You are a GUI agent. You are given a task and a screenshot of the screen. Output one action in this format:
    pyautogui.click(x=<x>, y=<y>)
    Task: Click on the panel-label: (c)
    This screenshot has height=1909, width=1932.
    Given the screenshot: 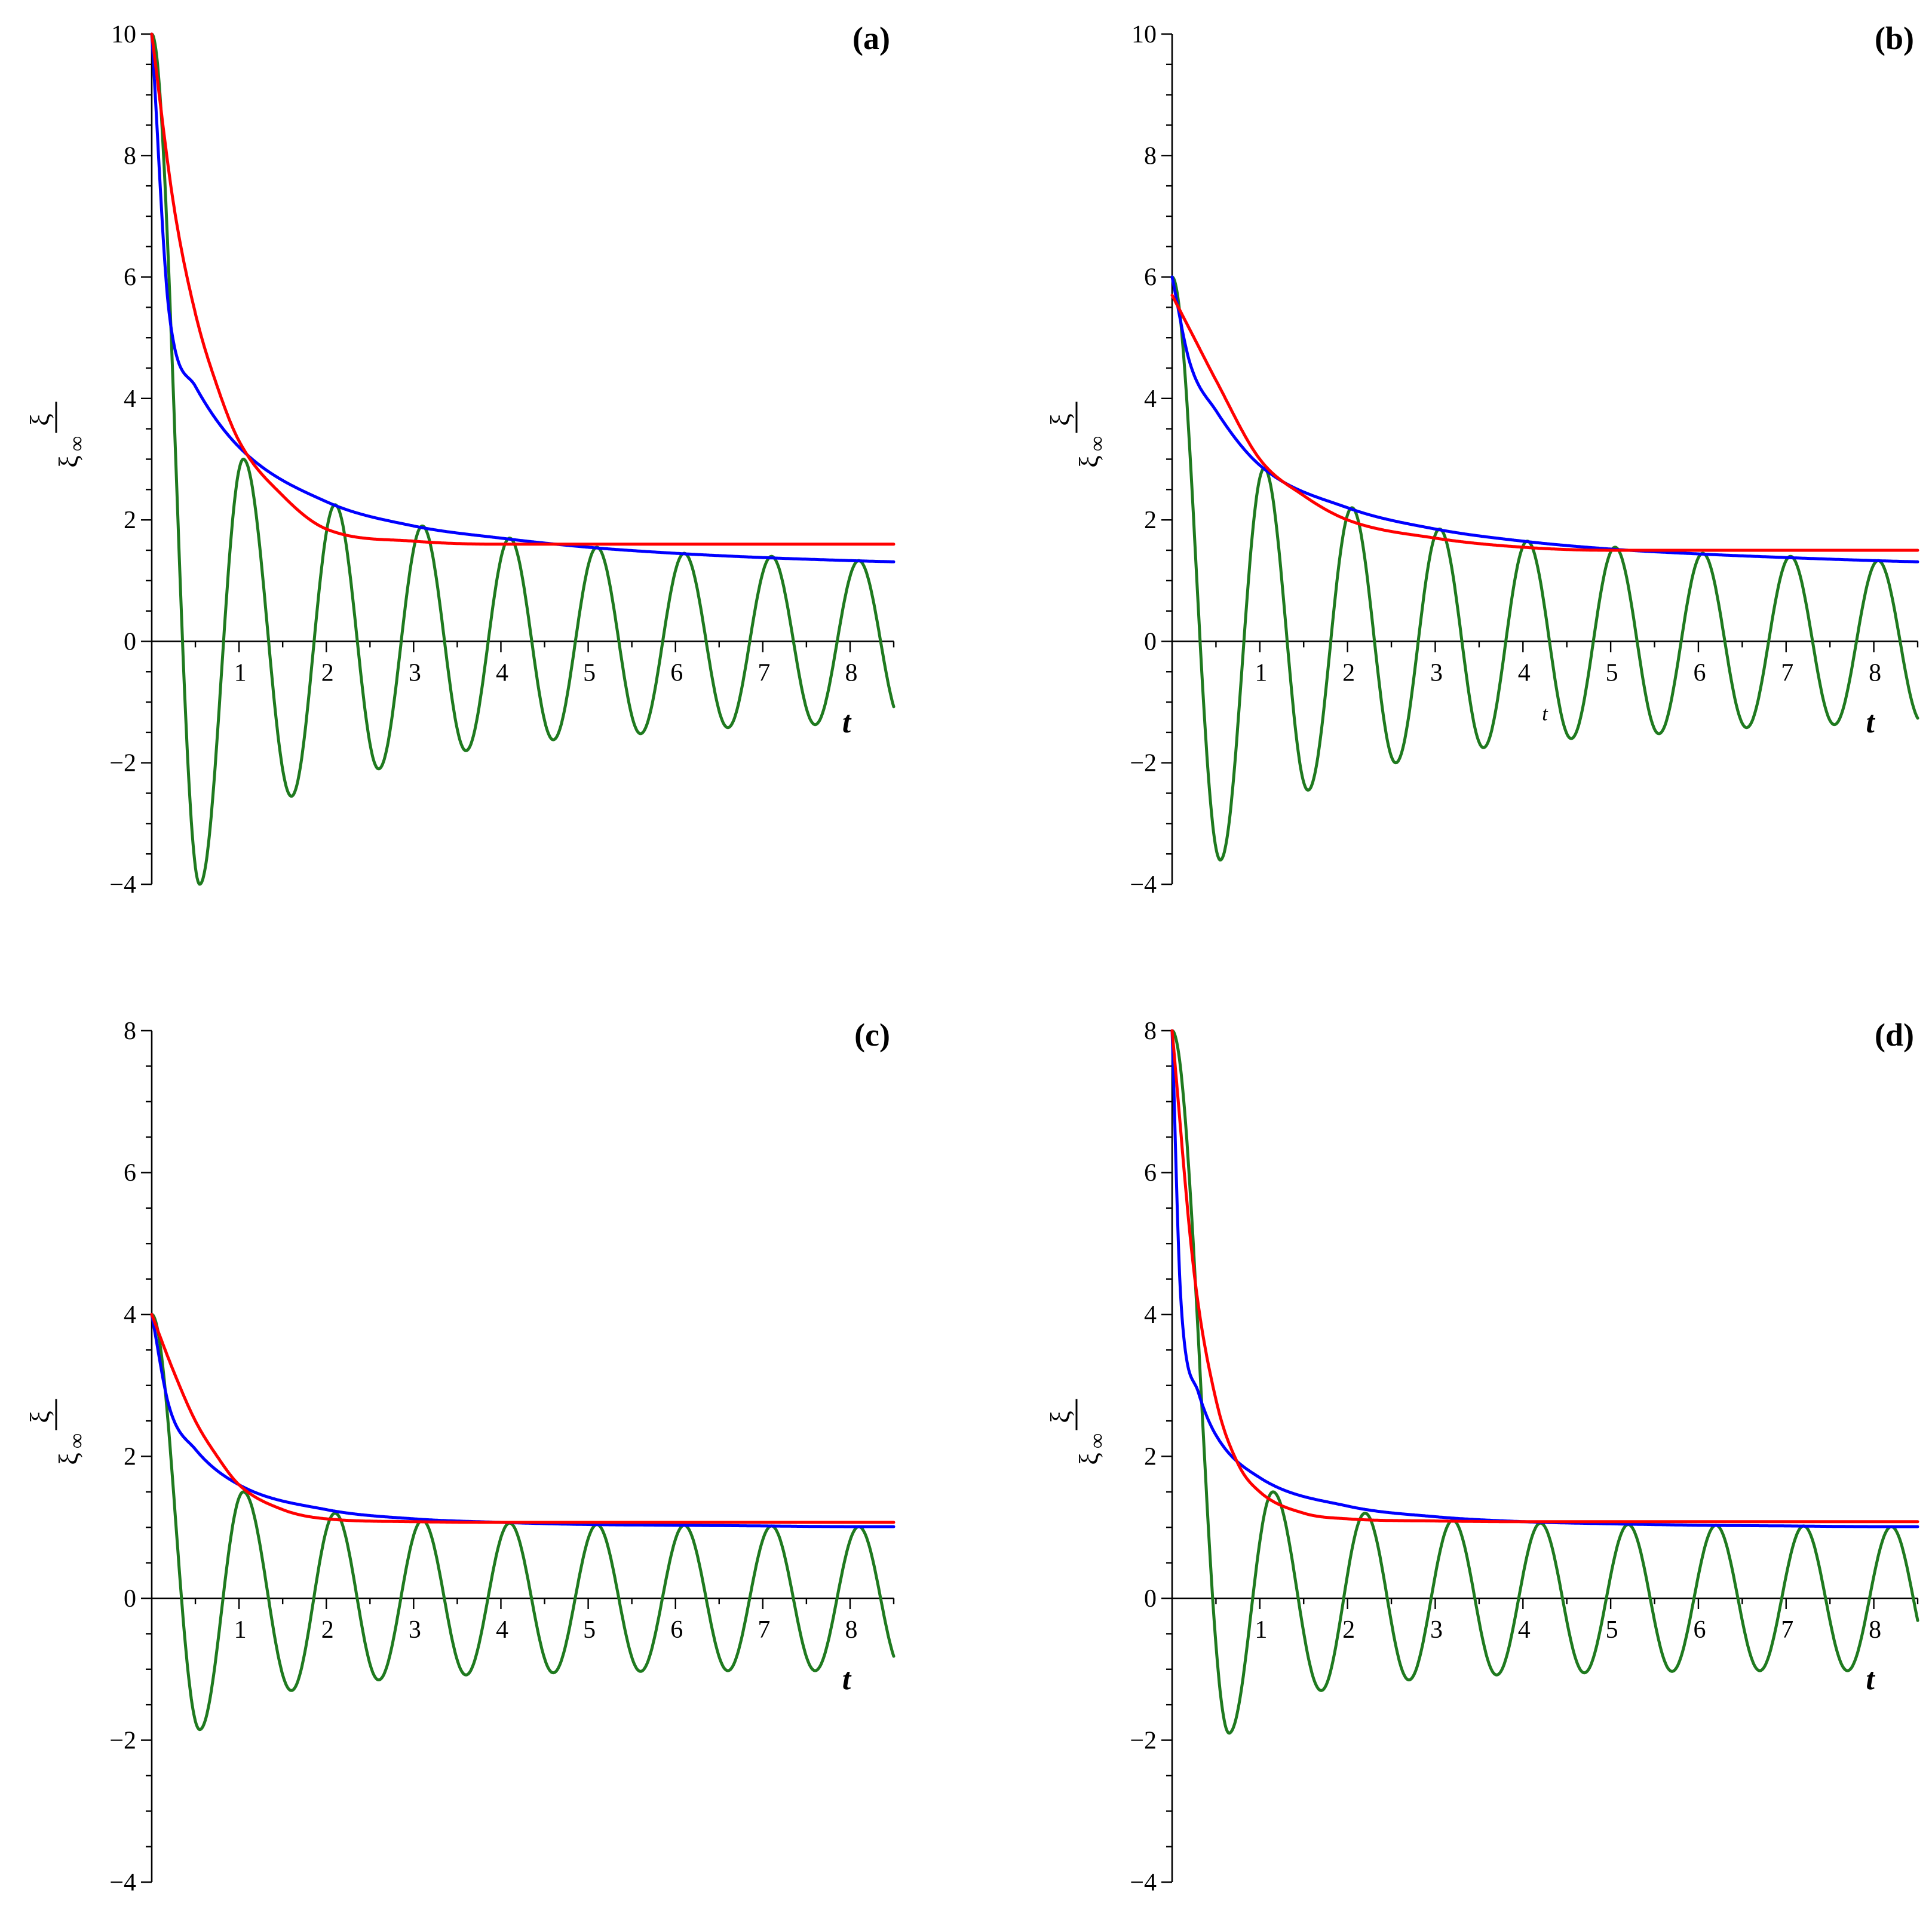 What is the action you would take?
    pyautogui.click(x=872, y=1035)
    